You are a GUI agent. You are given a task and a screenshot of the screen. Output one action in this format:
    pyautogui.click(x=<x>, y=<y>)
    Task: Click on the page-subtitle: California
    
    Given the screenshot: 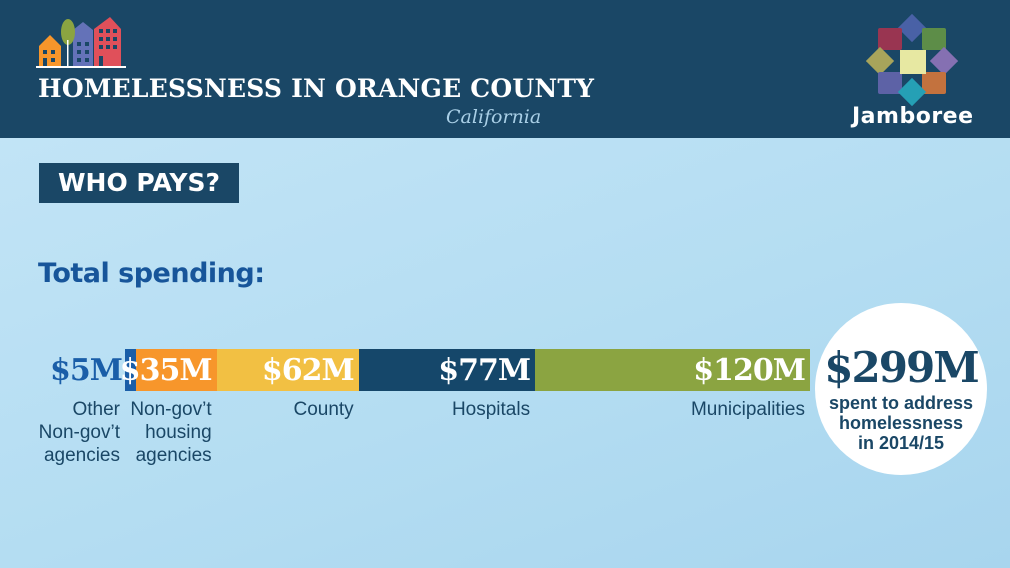 What is the action you would take?
    pyautogui.click(x=494, y=117)
    